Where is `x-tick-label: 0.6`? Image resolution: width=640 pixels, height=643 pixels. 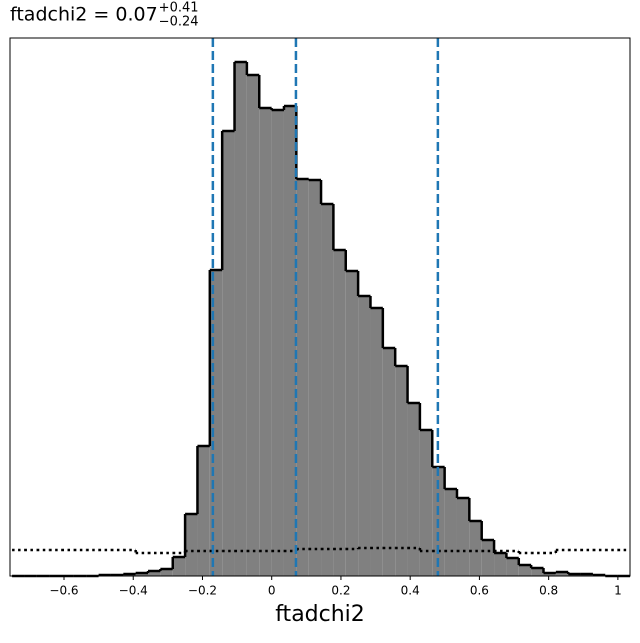 x-tick-label: 0.6 is located at coordinates (479, 591).